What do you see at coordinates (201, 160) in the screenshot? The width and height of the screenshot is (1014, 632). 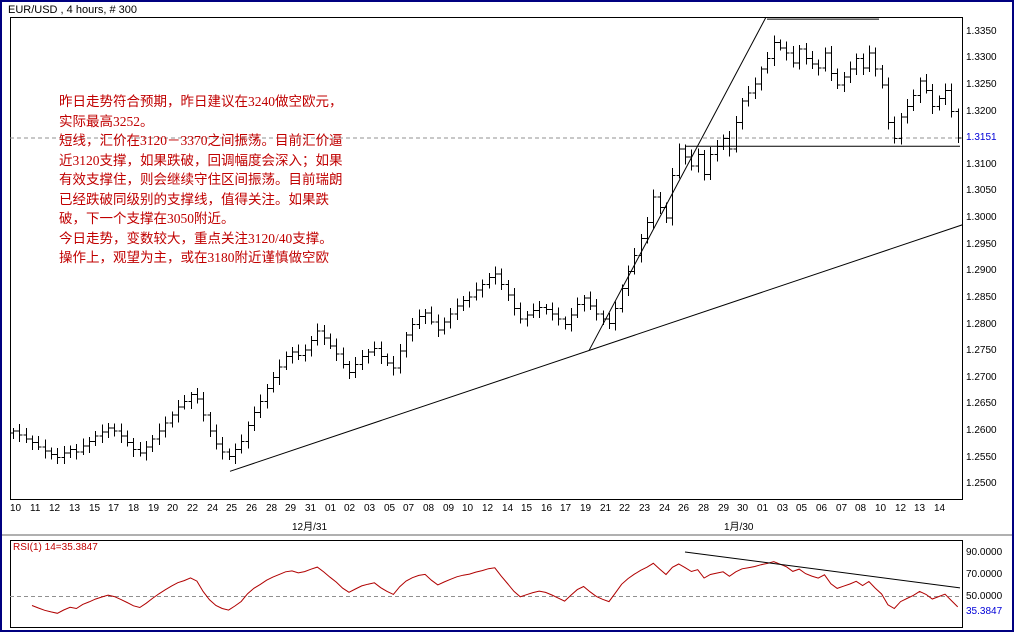 I see `annotation-line: 近3120支撑，如果跌破，回调幅度会深入；如果` at bounding box center [201, 160].